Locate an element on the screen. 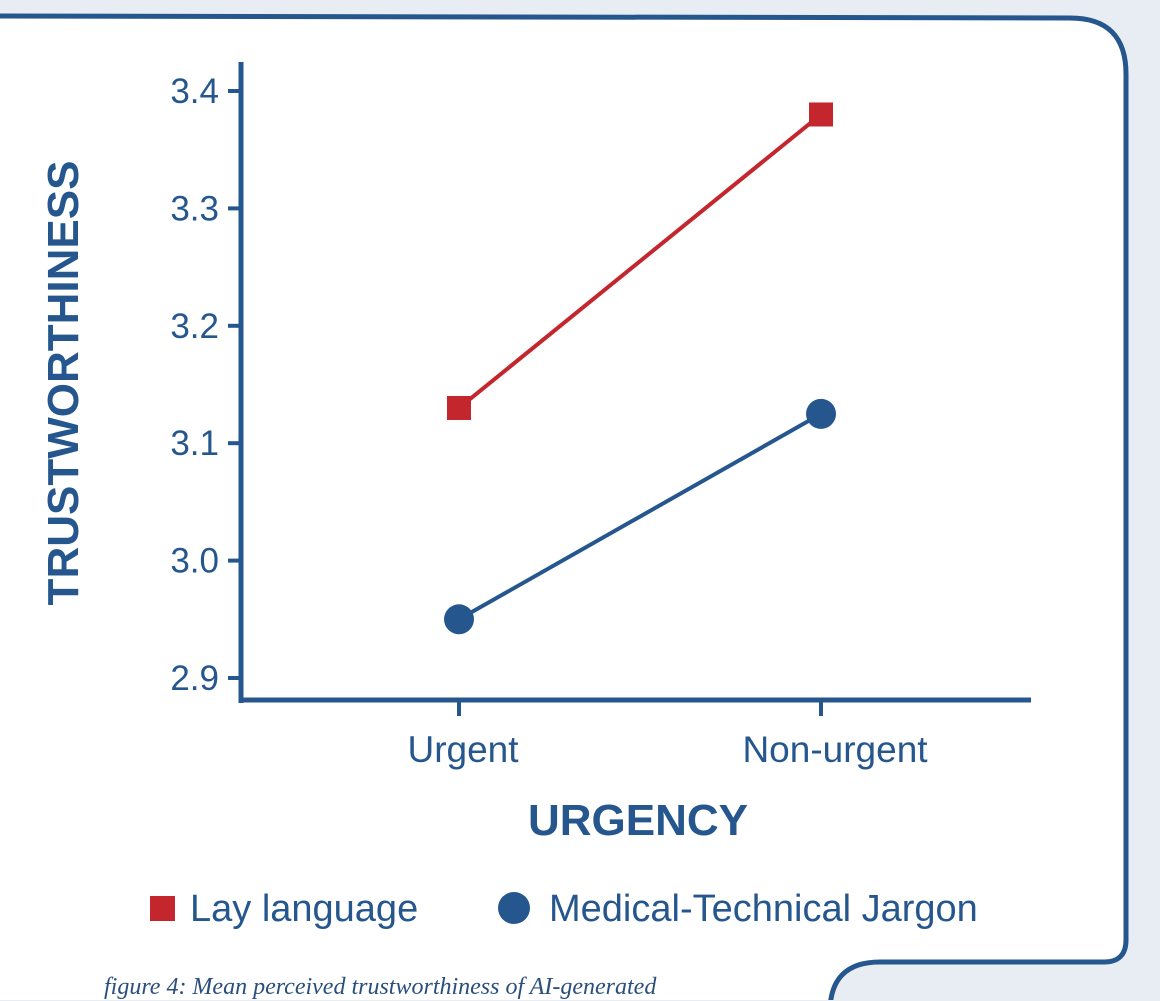 The height and width of the screenshot is (1001, 1160). y-tick-label: 2.9 is located at coordinates (194, 678).